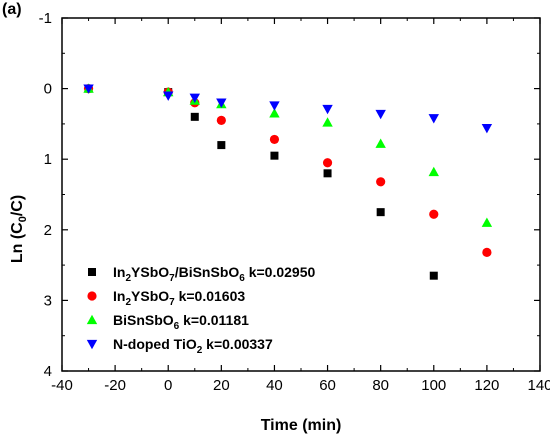 The width and height of the screenshot is (550, 444). I want to click on y-tick-label: 1, so click(48, 159).